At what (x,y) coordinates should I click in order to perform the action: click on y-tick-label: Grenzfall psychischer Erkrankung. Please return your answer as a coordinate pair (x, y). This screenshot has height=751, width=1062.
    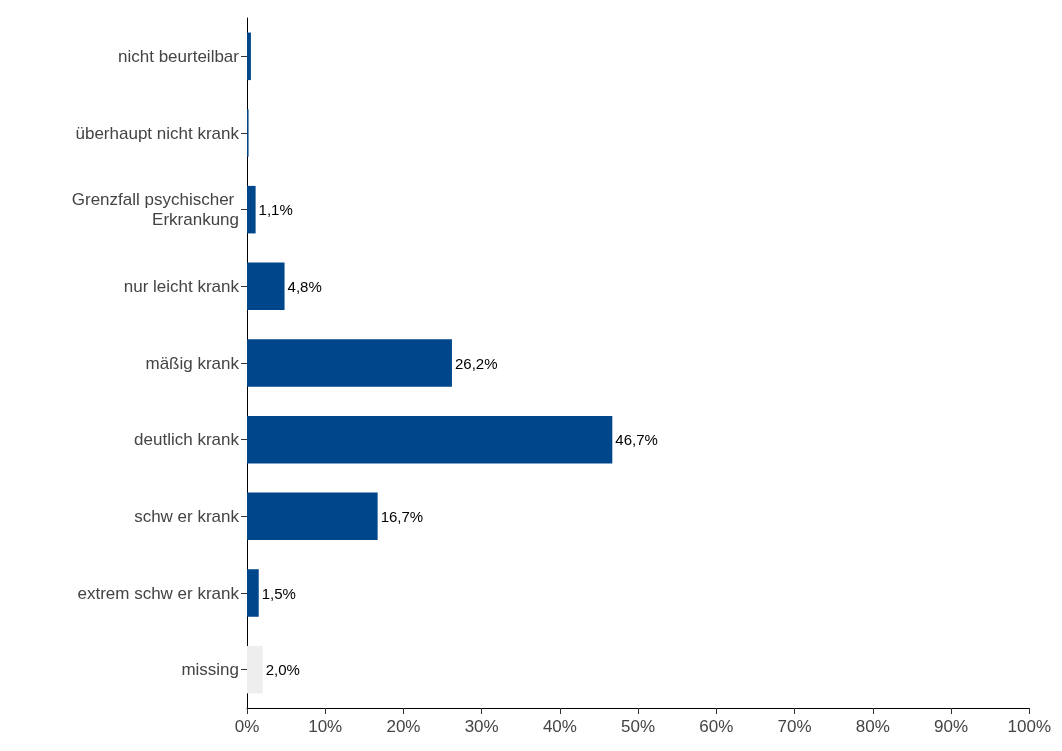
    Looking at the image, I should click on (155, 210).